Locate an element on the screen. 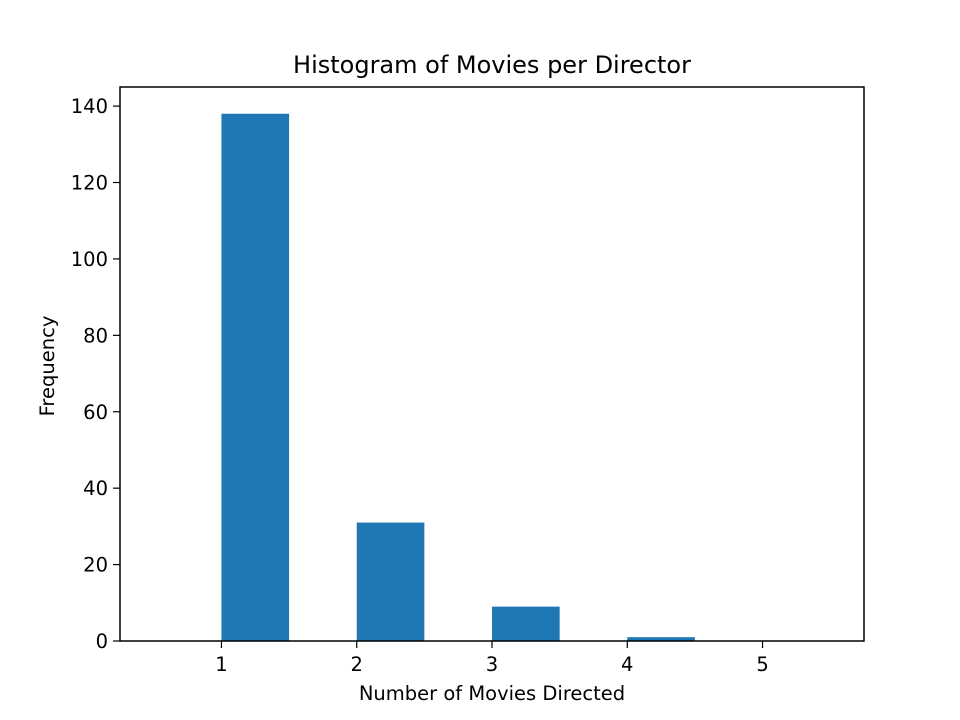  y-tick-label: 20 is located at coordinates (95, 565).